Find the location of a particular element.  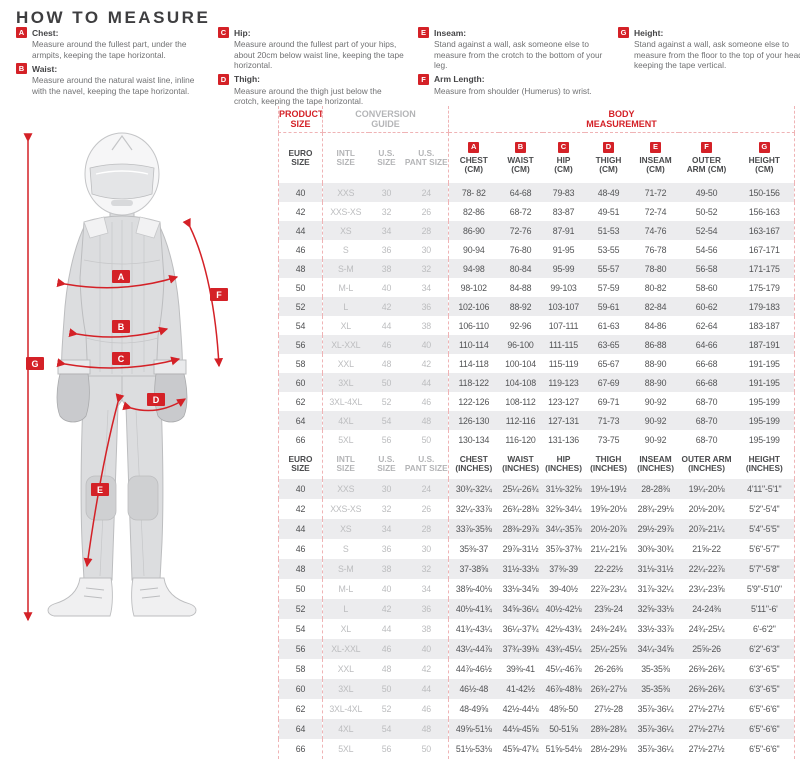

table-cell: 83-87 is located at coordinates (563, 211).